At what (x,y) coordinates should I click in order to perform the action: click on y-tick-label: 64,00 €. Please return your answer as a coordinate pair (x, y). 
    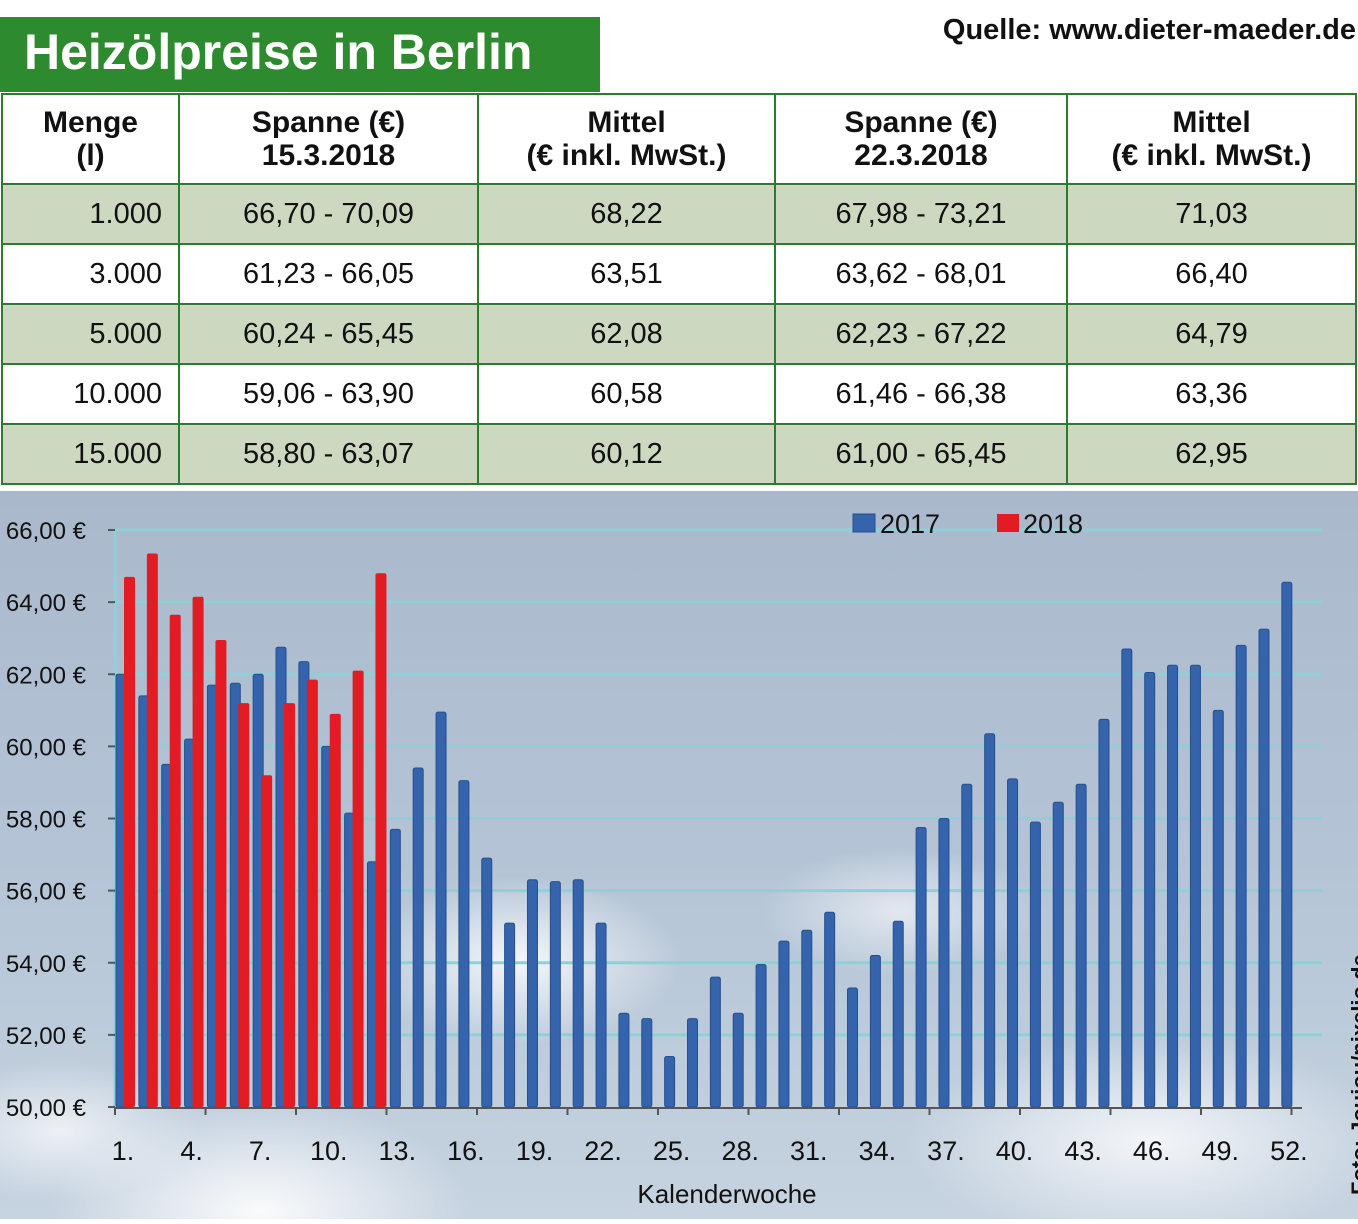
    Looking at the image, I should click on (46, 603).